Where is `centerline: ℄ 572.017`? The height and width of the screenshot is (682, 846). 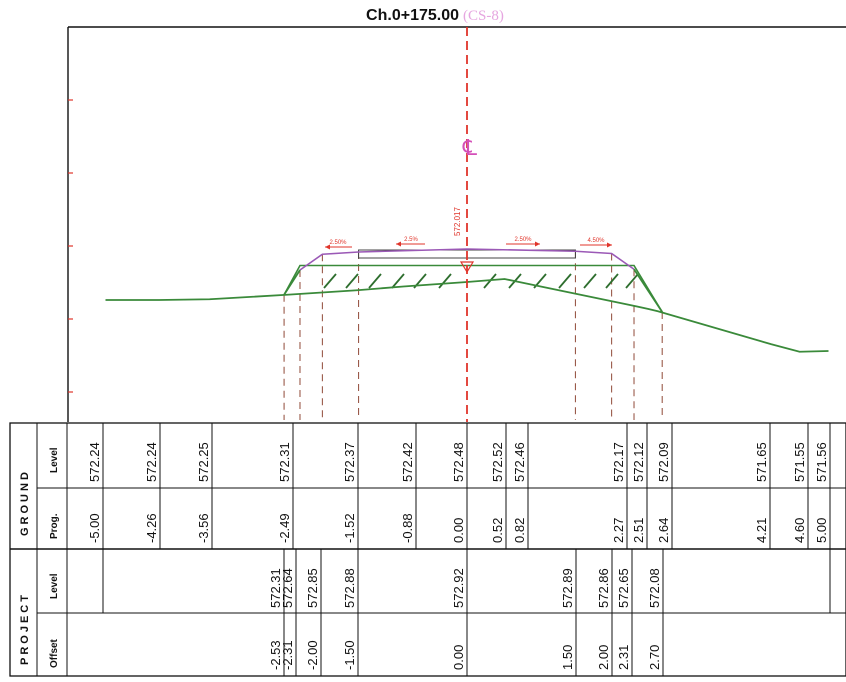
centerline: ℄ 572.017 is located at coordinates (465, 224).